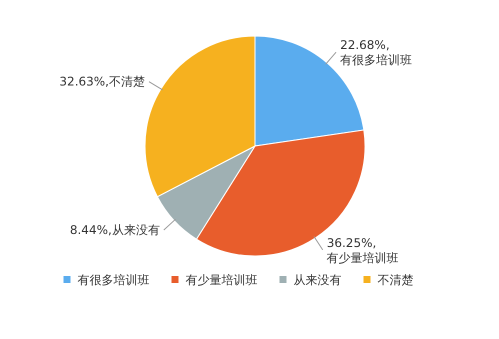 The image size is (499, 339). Describe the element at coordinates (114, 280) in the screenshot. I see `legend-label: 有很多培训班` at that location.